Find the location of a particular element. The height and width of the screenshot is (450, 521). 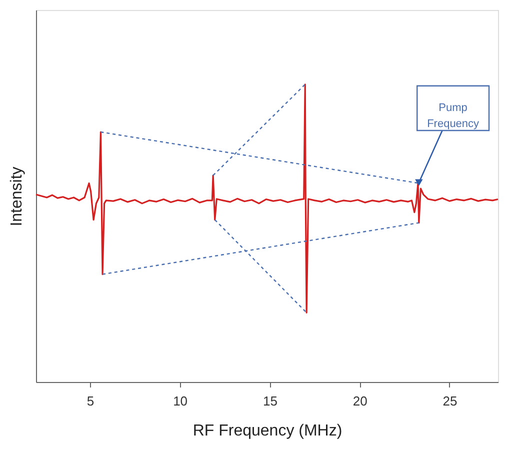

x-tick-label: 15 is located at coordinates (270, 401).